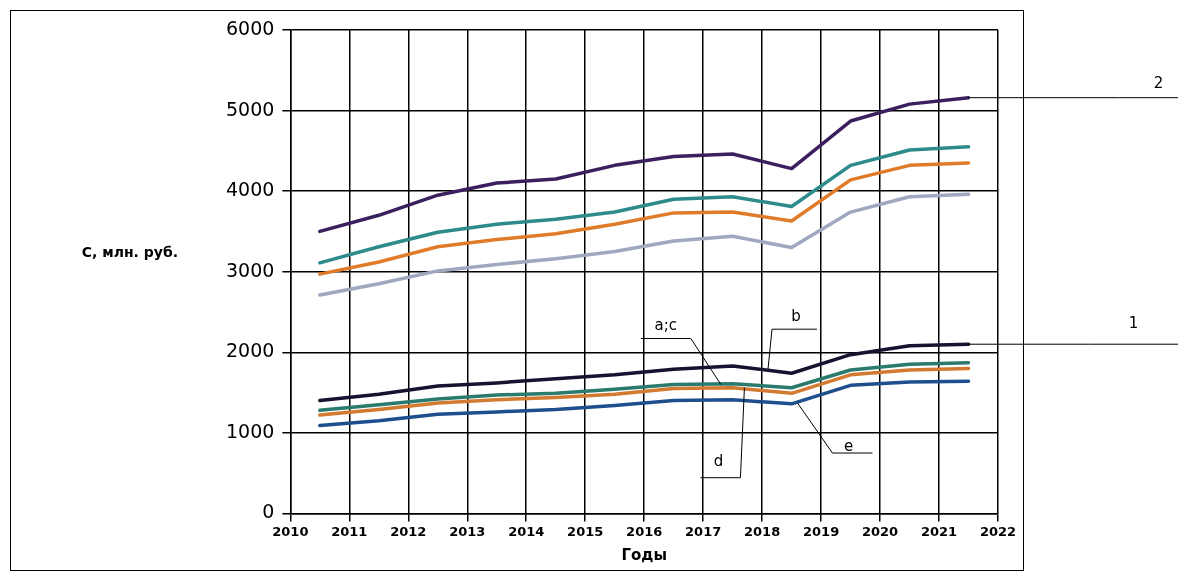 Image resolution: width=1187 pixels, height=581 pixels. What do you see at coordinates (250, 27) in the screenshot?
I see `y-tick-label: 6000` at bounding box center [250, 27].